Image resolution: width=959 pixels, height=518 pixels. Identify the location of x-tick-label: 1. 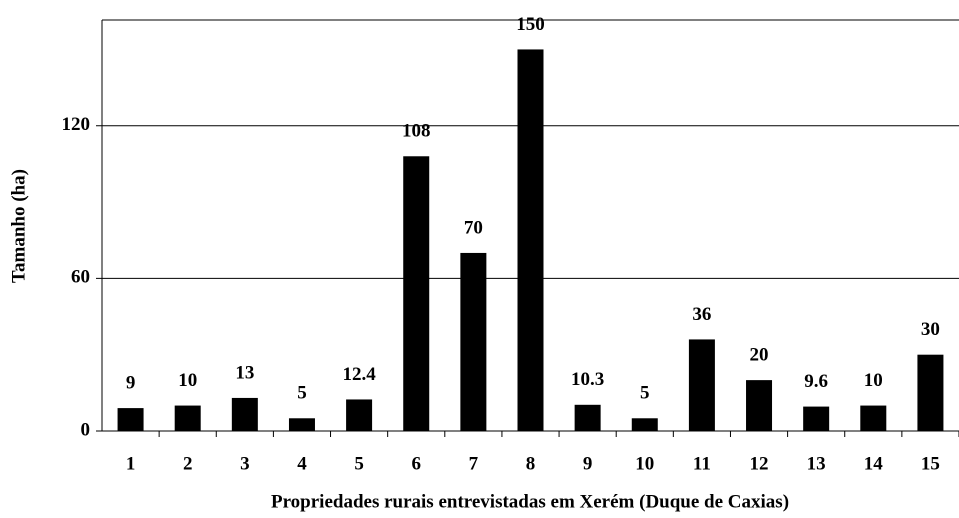
(131, 463).